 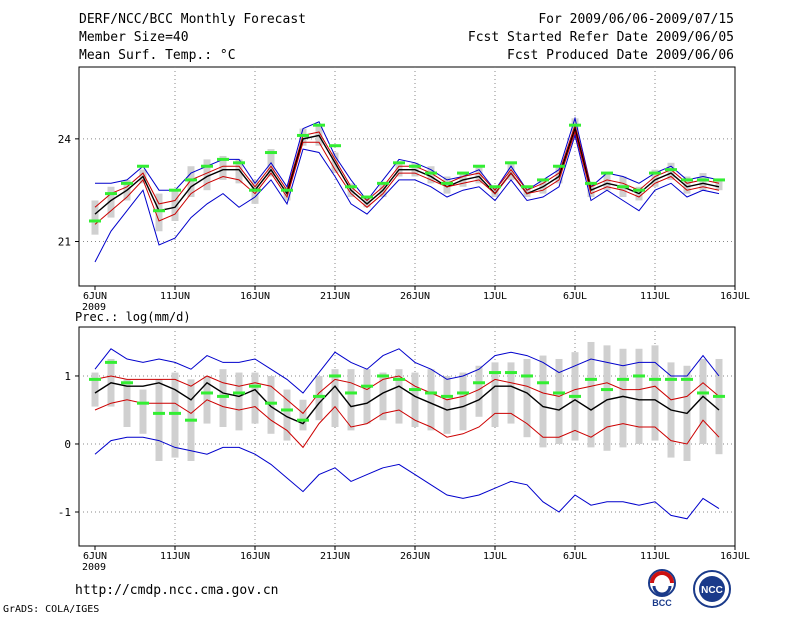 What do you see at coordinates (636, 19) in the screenshot?
I see `forecast-period: For 2009/06/06-2009/07/15` at bounding box center [636, 19].